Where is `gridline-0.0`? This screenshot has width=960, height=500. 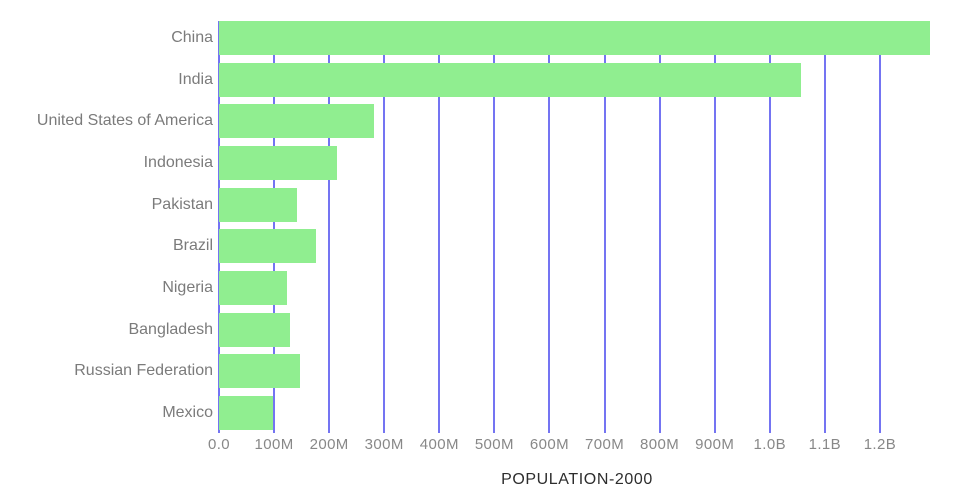
gridline-0.0 is located at coordinates (219, 227).